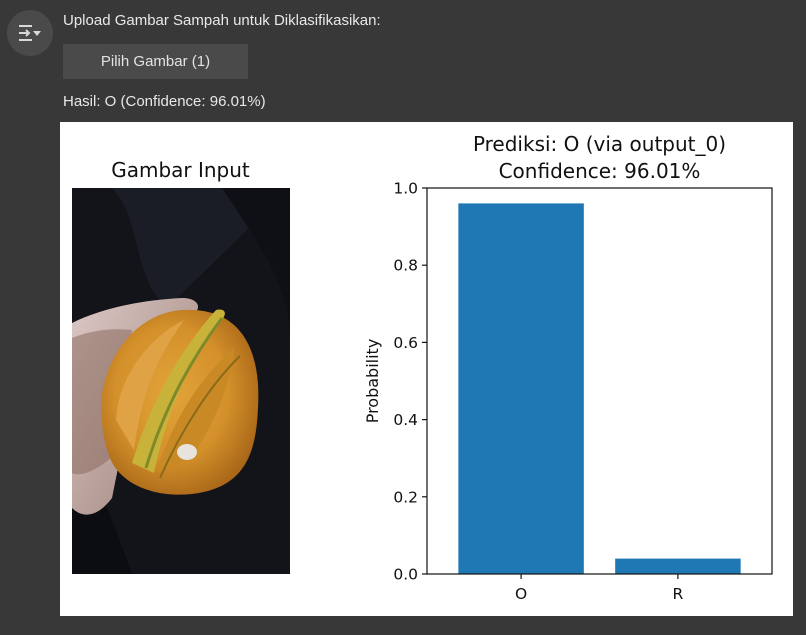  What do you see at coordinates (405, 343) in the screenshot?
I see `y-tick-label: 0.6` at bounding box center [405, 343].